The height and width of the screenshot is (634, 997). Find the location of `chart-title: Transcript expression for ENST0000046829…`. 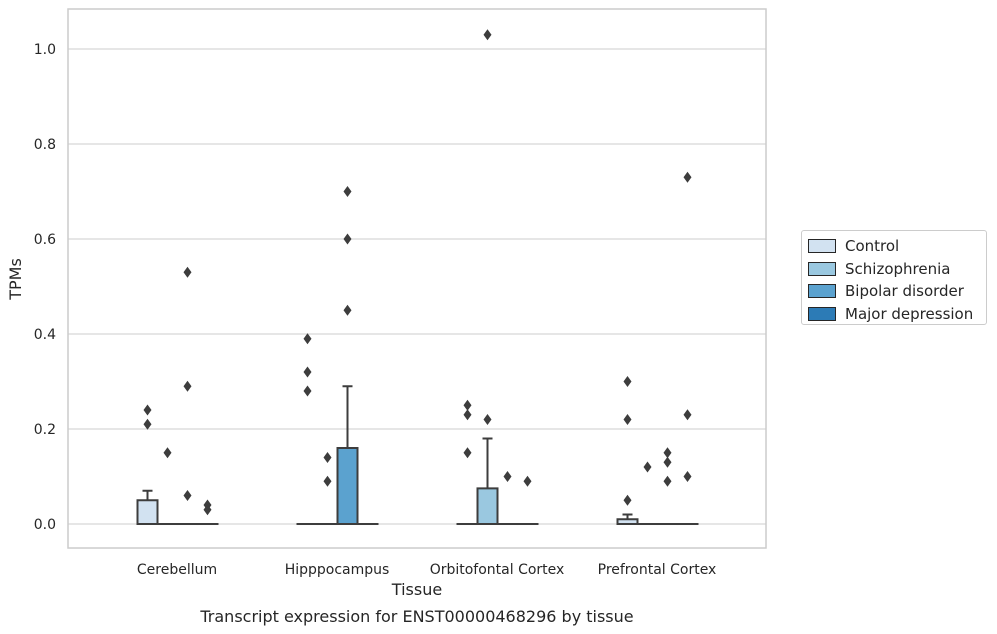

chart-title: Transcript expression for ENST0000046829… is located at coordinates (416, 616).